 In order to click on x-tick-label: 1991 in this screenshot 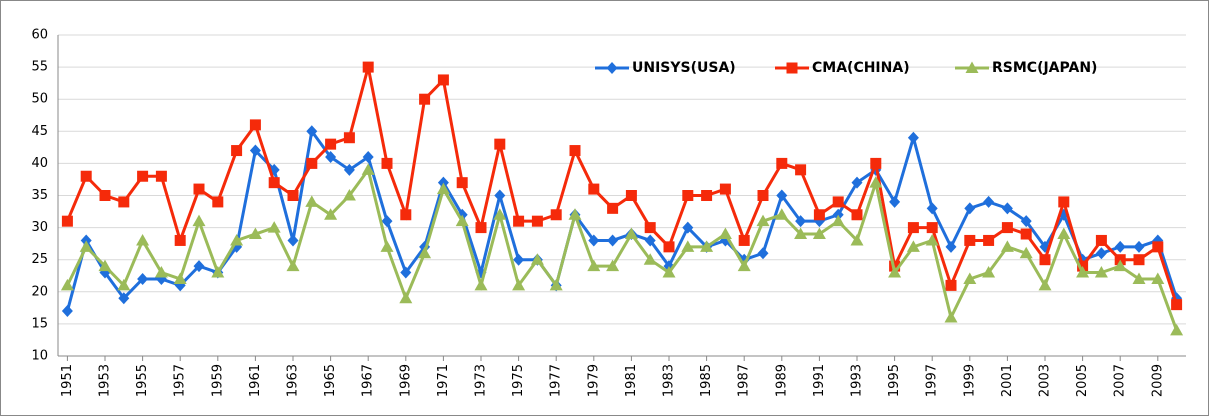, I will do `click(819, 380)`.